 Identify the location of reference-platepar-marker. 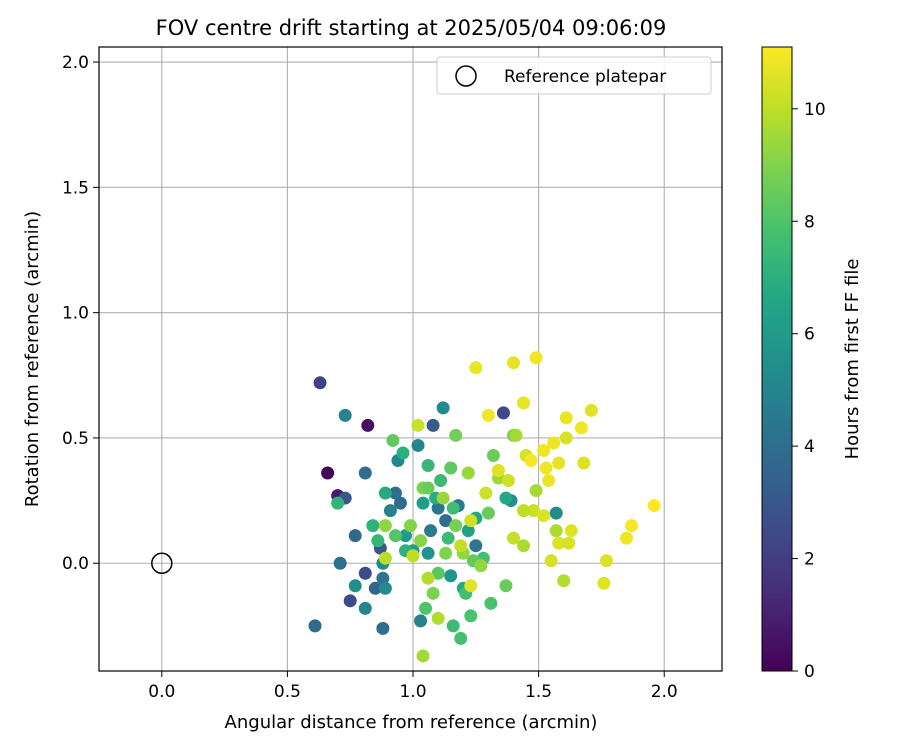
(162, 563).